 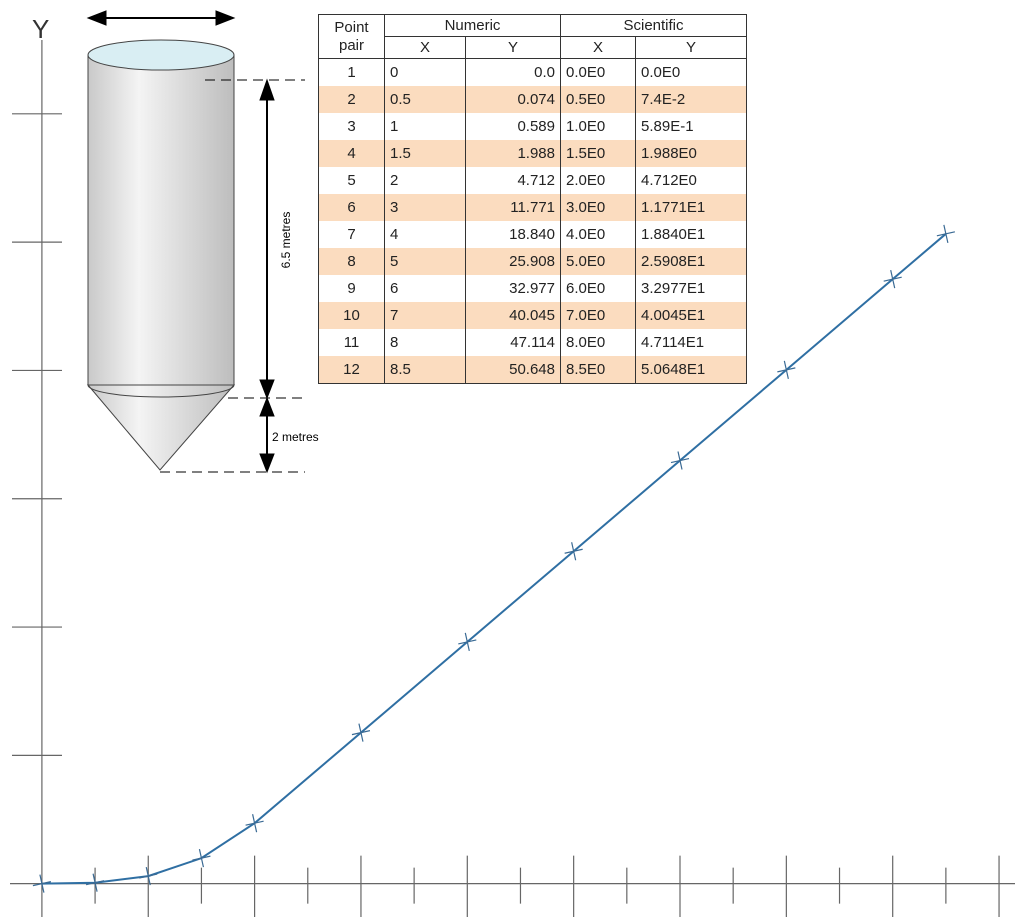 I want to click on table-row: 10 7 40.045 7.0E0 4.0045E1, so click(x=532, y=315).